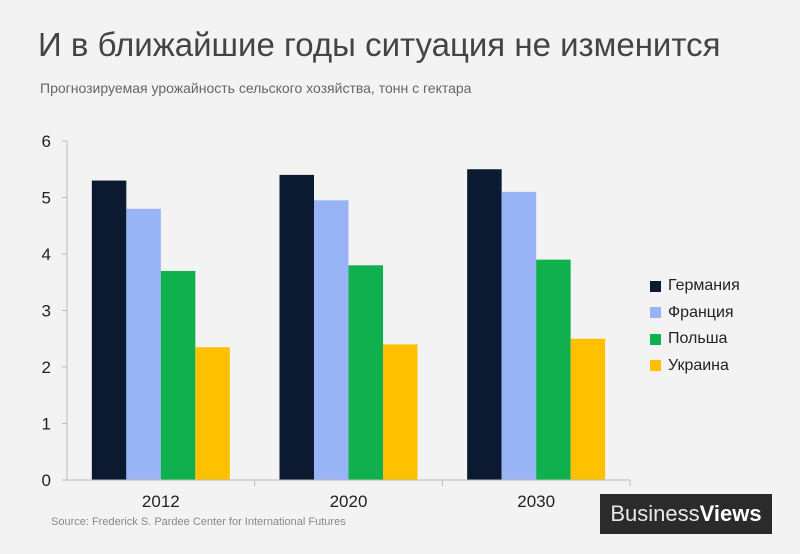  Describe the element at coordinates (379, 44) in the screenshot. I see `chart-title: И в ближайшие годы ситуация не изменится` at that location.